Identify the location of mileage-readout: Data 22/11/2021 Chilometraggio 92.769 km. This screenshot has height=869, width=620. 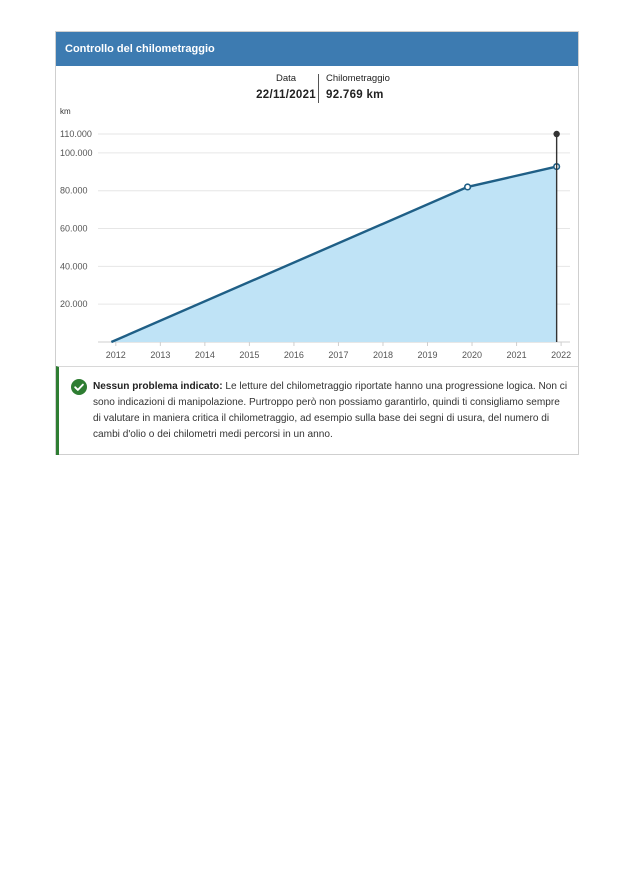
(317, 89).